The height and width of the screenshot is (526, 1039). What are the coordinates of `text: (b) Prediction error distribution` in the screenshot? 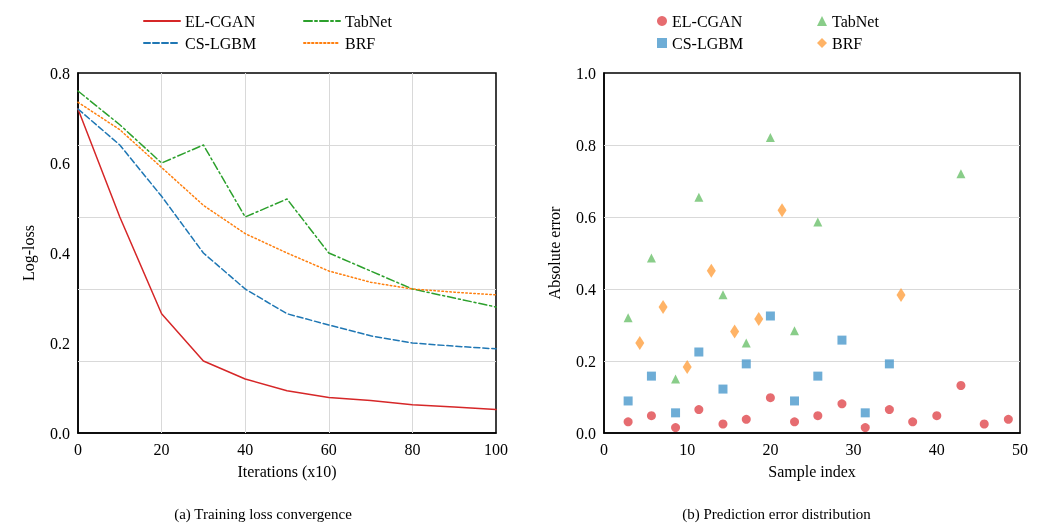 It's located at (777, 514).